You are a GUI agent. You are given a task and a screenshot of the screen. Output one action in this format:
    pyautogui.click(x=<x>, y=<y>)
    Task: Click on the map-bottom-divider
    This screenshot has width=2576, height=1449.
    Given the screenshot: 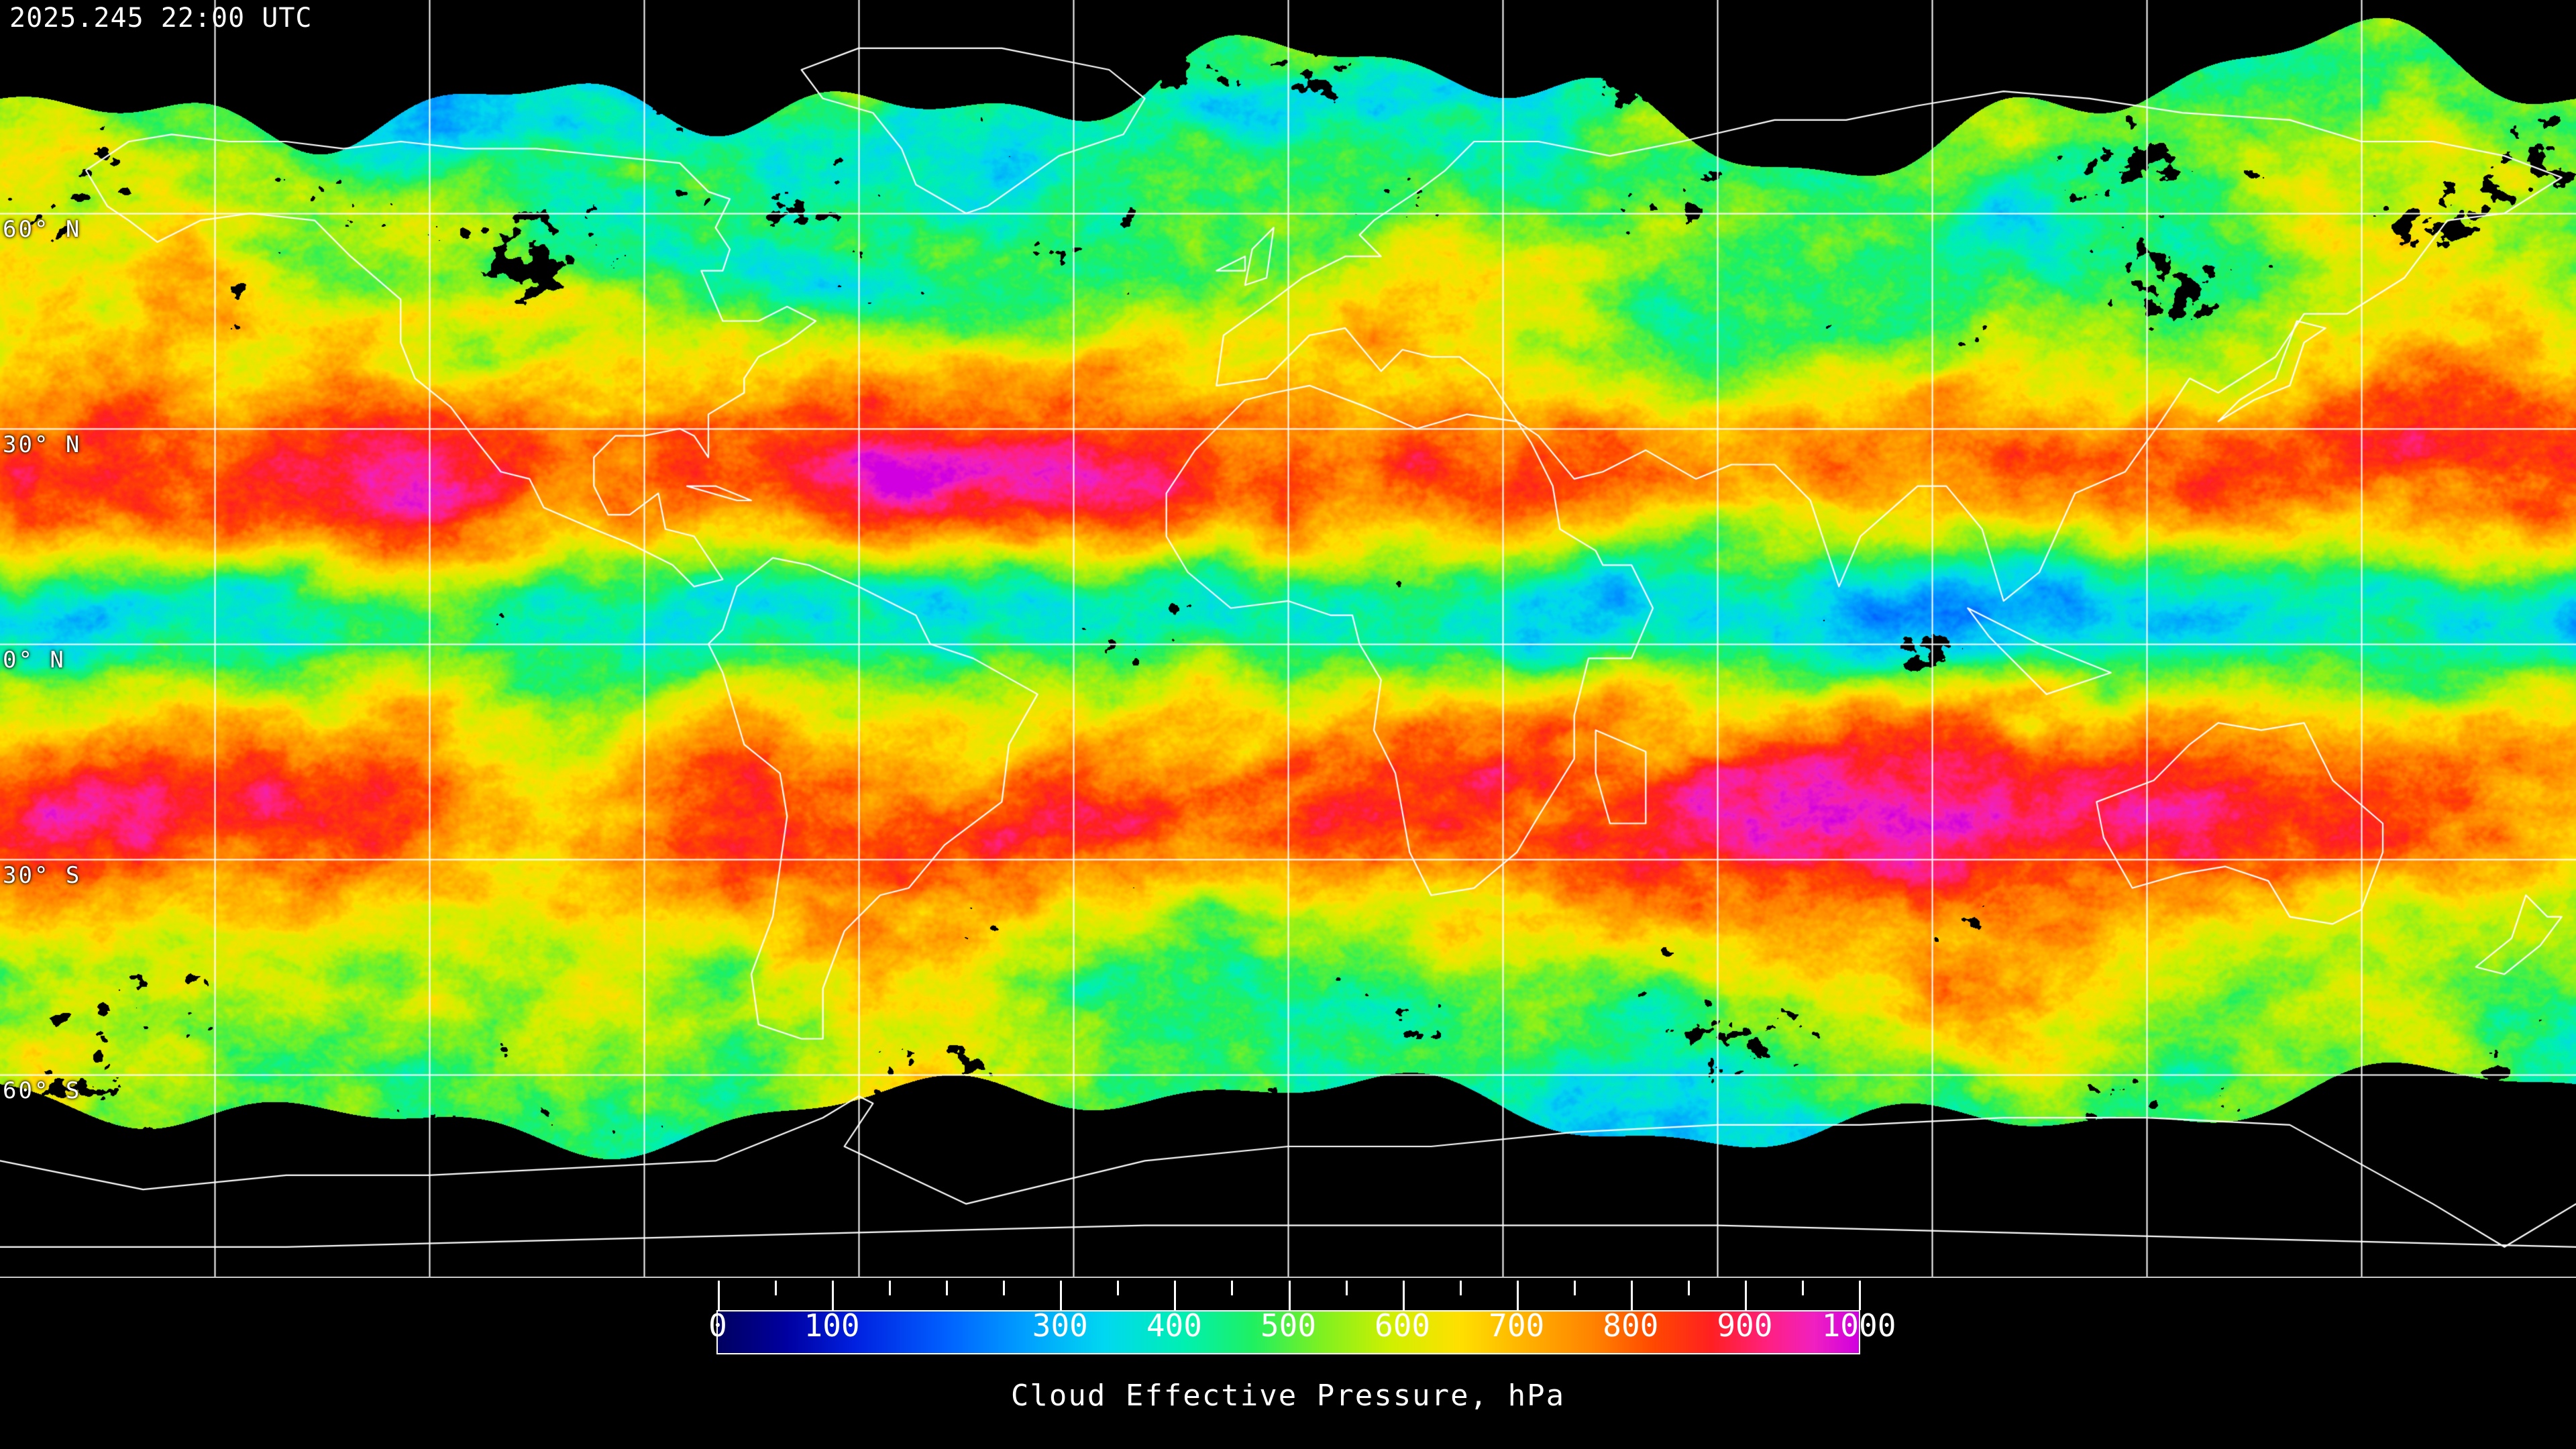 What is the action you would take?
    pyautogui.click(x=1288, y=1277)
    